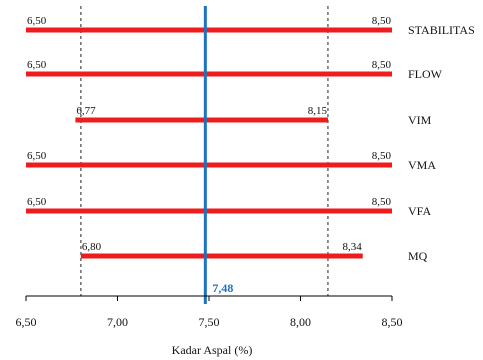 This screenshot has width=483, height=360. Describe the element at coordinates (222, 288) in the screenshot. I see `optimum-label: 7,48` at that location.